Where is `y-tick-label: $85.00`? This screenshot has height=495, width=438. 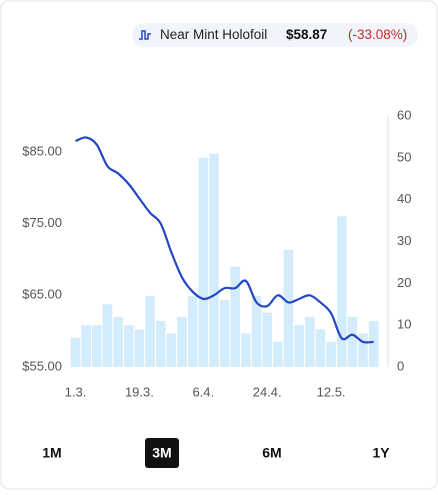
y-tick-label: $85.00 is located at coordinates (42, 150).